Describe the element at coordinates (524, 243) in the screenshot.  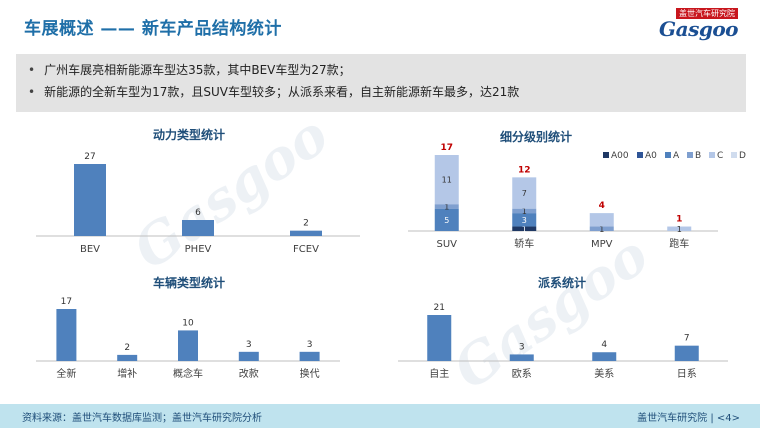
I see `tick-label: 轿车` at that location.